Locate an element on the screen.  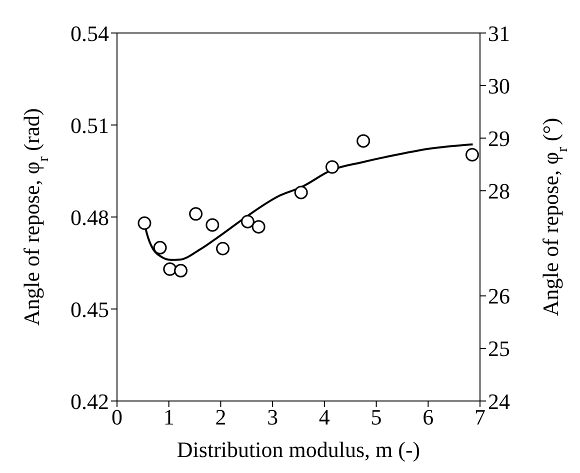
x-tick-label: 3 is located at coordinates (272, 417).